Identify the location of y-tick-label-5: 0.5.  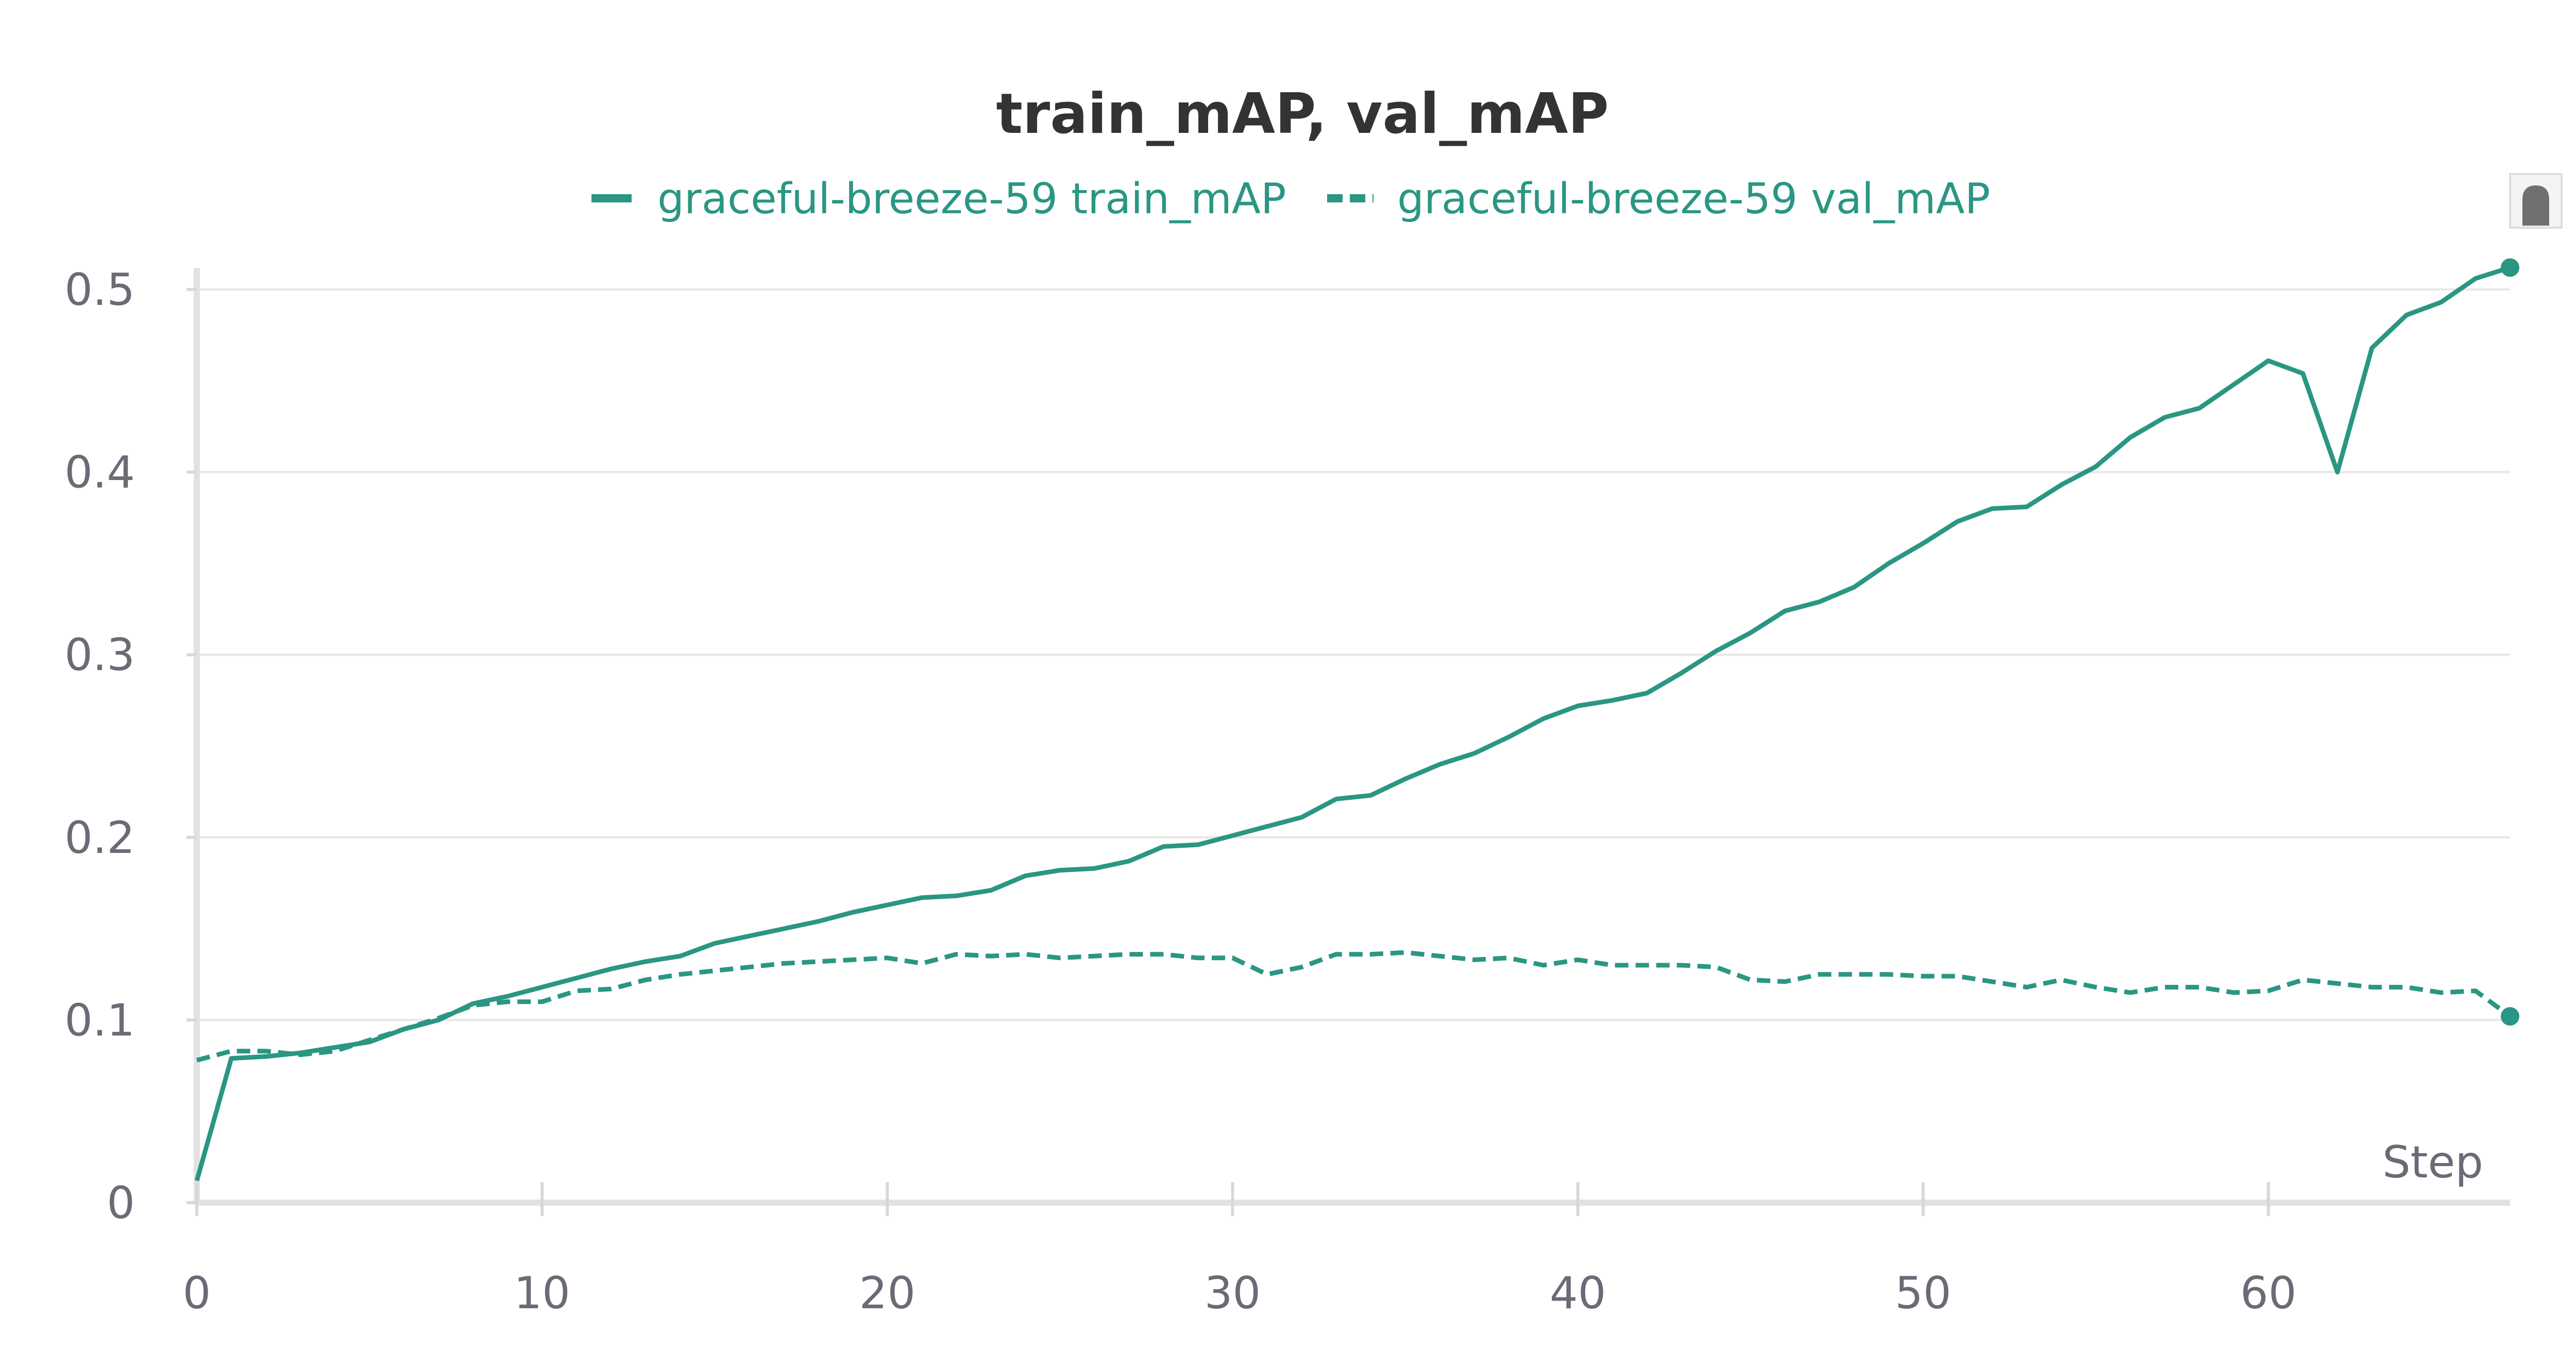
(99, 290).